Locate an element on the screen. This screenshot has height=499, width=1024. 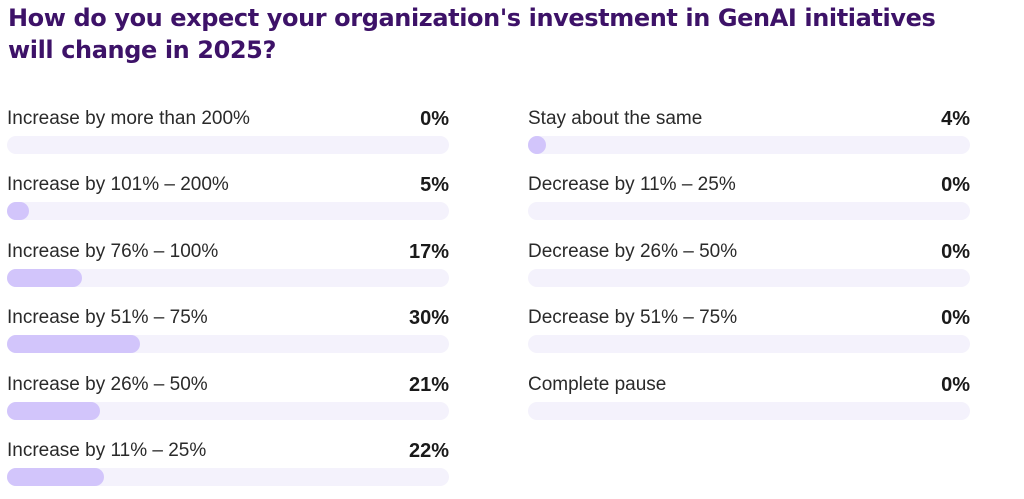
bar-row: Decrease by 11% – 25% 0% is located at coordinates (749, 196).